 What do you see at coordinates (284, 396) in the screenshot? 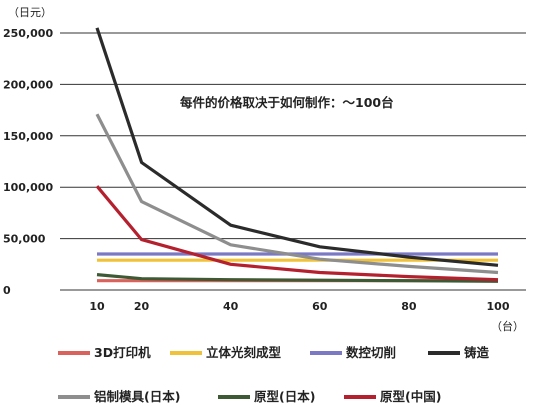
I see `legend-label: 原型(日本)` at bounding box center [284, 396].